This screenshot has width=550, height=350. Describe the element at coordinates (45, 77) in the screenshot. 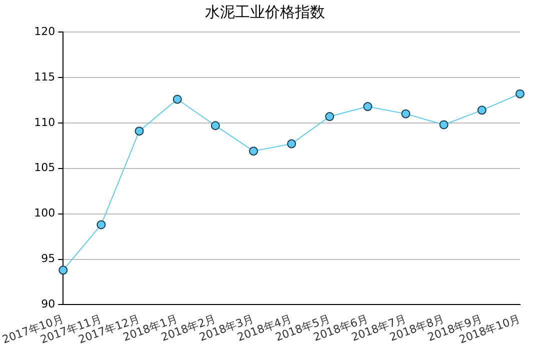

I see `y-tick-label: 115` at that location.